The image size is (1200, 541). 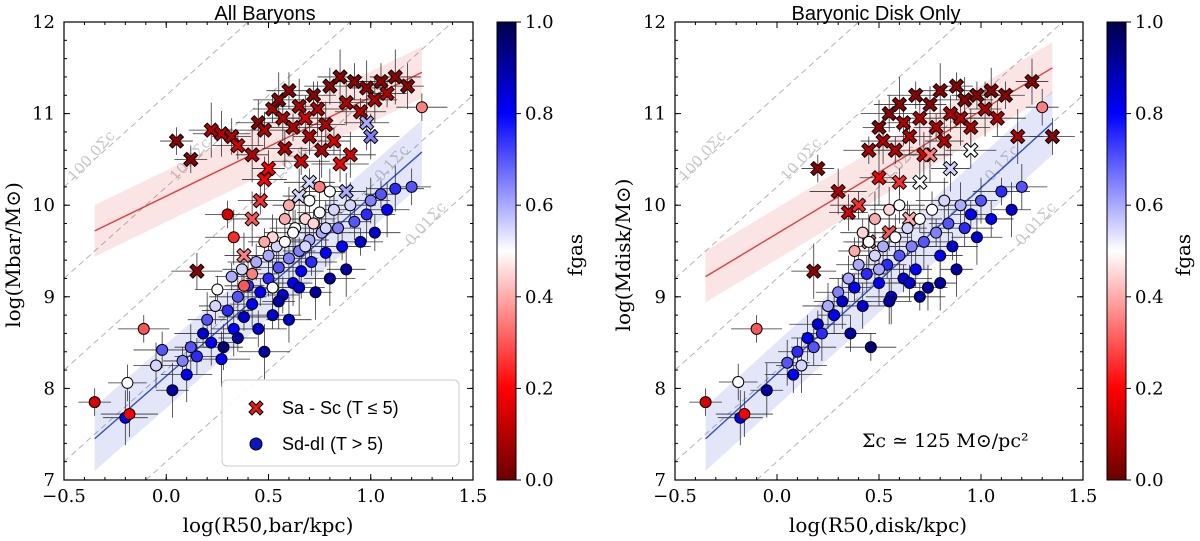 What do you see at coordinates (332, 444) in the screenshot?
I see `legend-label-sd-di: Sd-dI (T > 5)` at bounding box center [332, 444].